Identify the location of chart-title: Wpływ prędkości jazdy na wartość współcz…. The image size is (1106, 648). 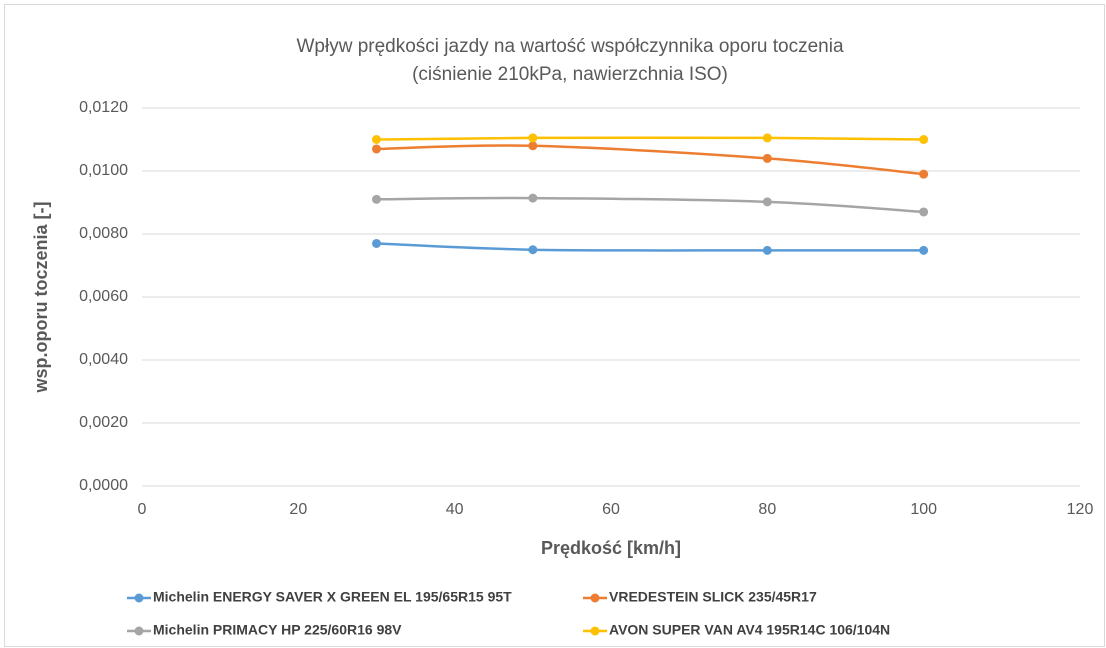
(569, 46).